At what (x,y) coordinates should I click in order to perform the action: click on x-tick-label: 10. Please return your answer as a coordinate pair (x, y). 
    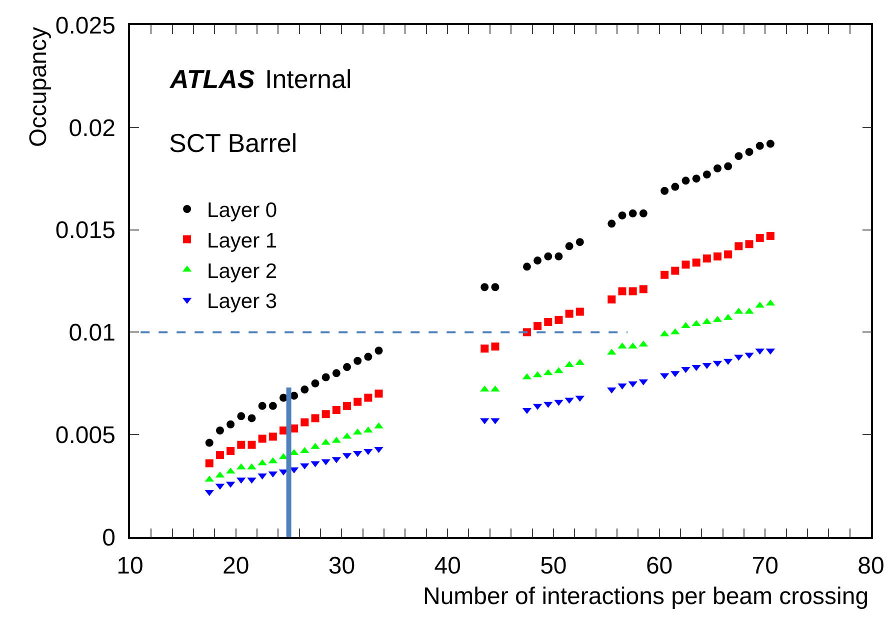
    Looking at the image, I should click on (130, 566).